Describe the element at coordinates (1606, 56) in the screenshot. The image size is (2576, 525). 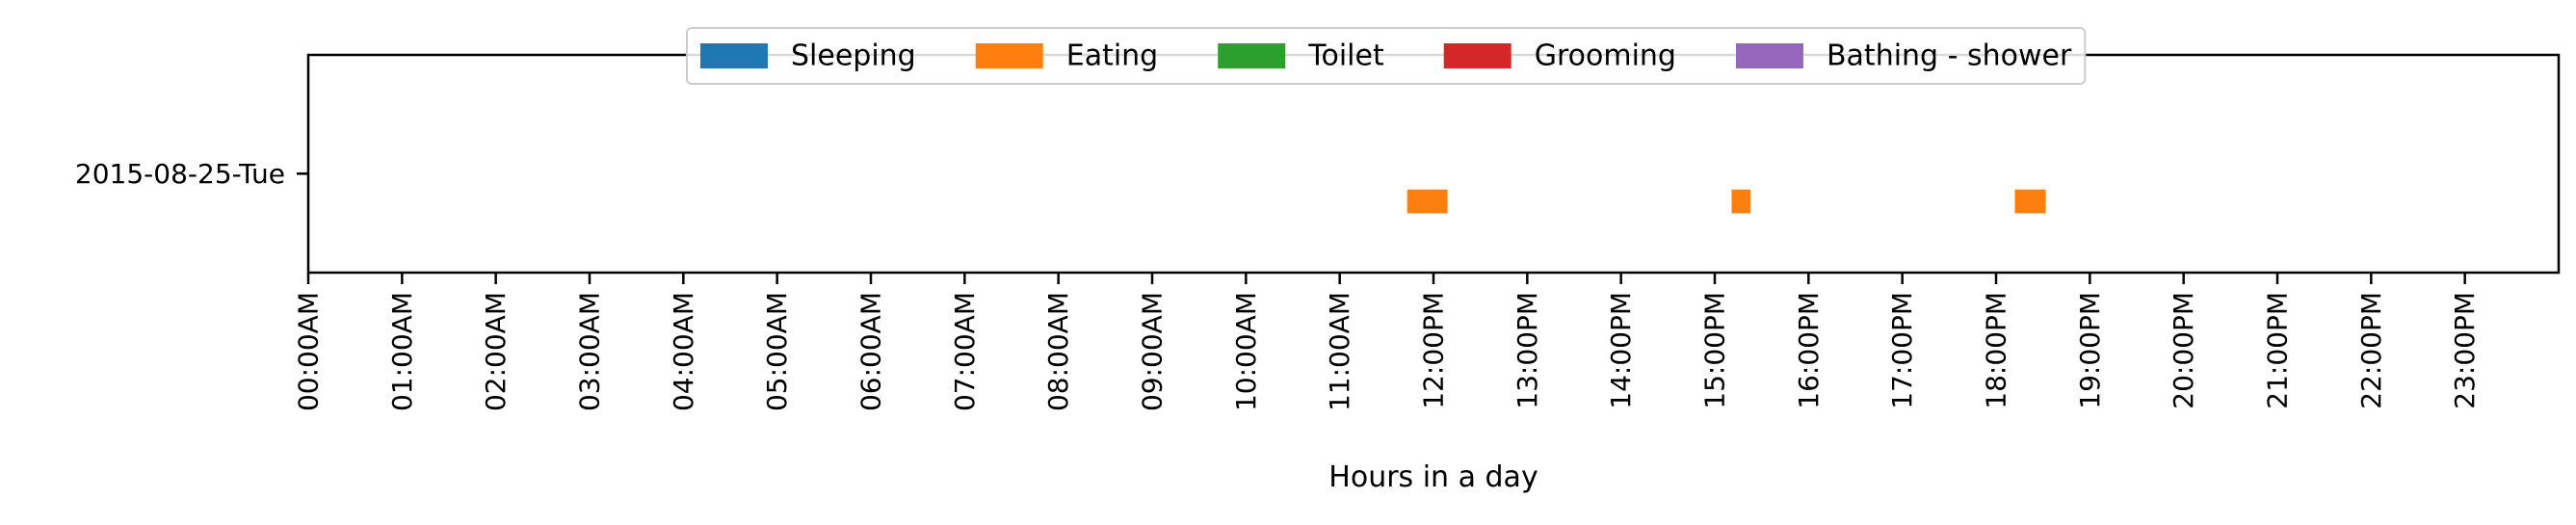
I see `legend-label-grooming: Grooming` at that location.